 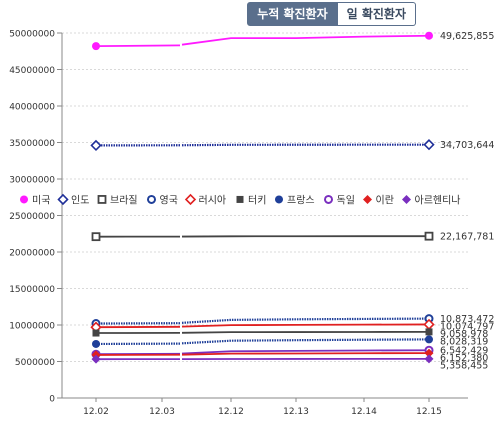 I want to click on legend-item-4: 러시아, so click(x=205, y=199).